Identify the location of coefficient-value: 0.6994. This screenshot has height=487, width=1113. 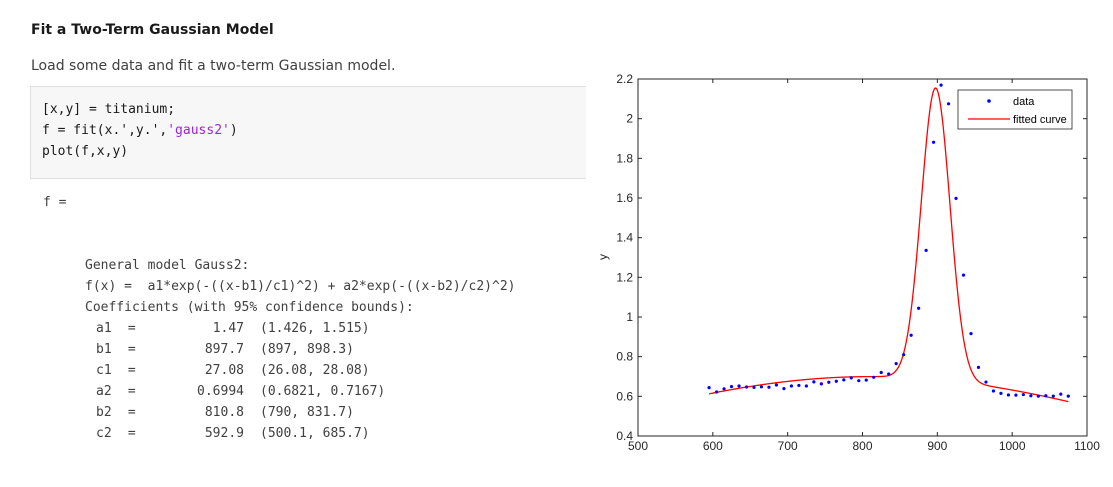
(220, 391).